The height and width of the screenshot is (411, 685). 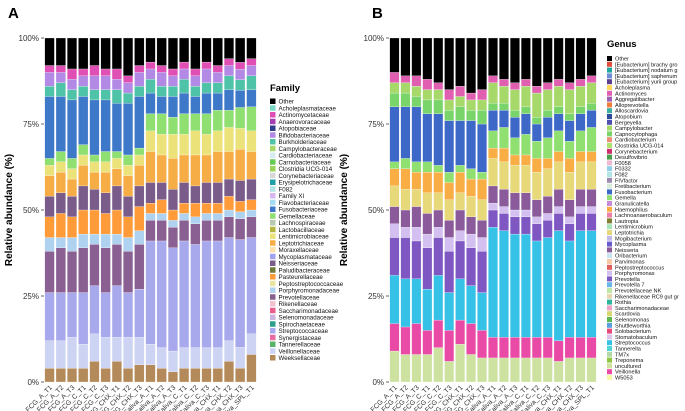 I want to click on legend-label: Veillonella, so click(x=628, y=373).